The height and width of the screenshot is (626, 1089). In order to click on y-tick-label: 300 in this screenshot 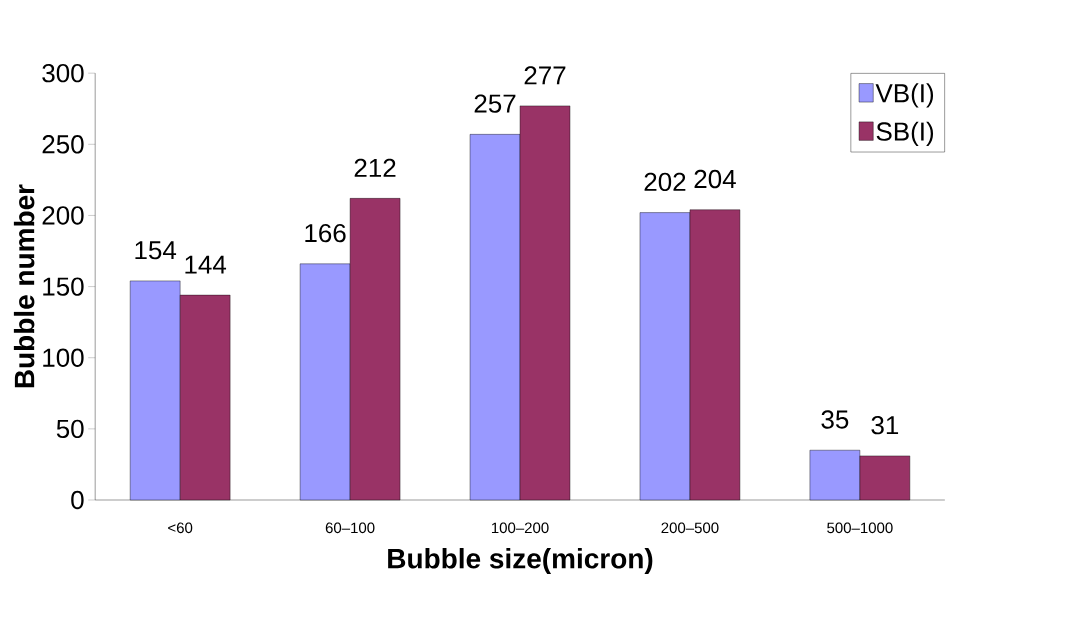, I will do `click(63, 73)`.